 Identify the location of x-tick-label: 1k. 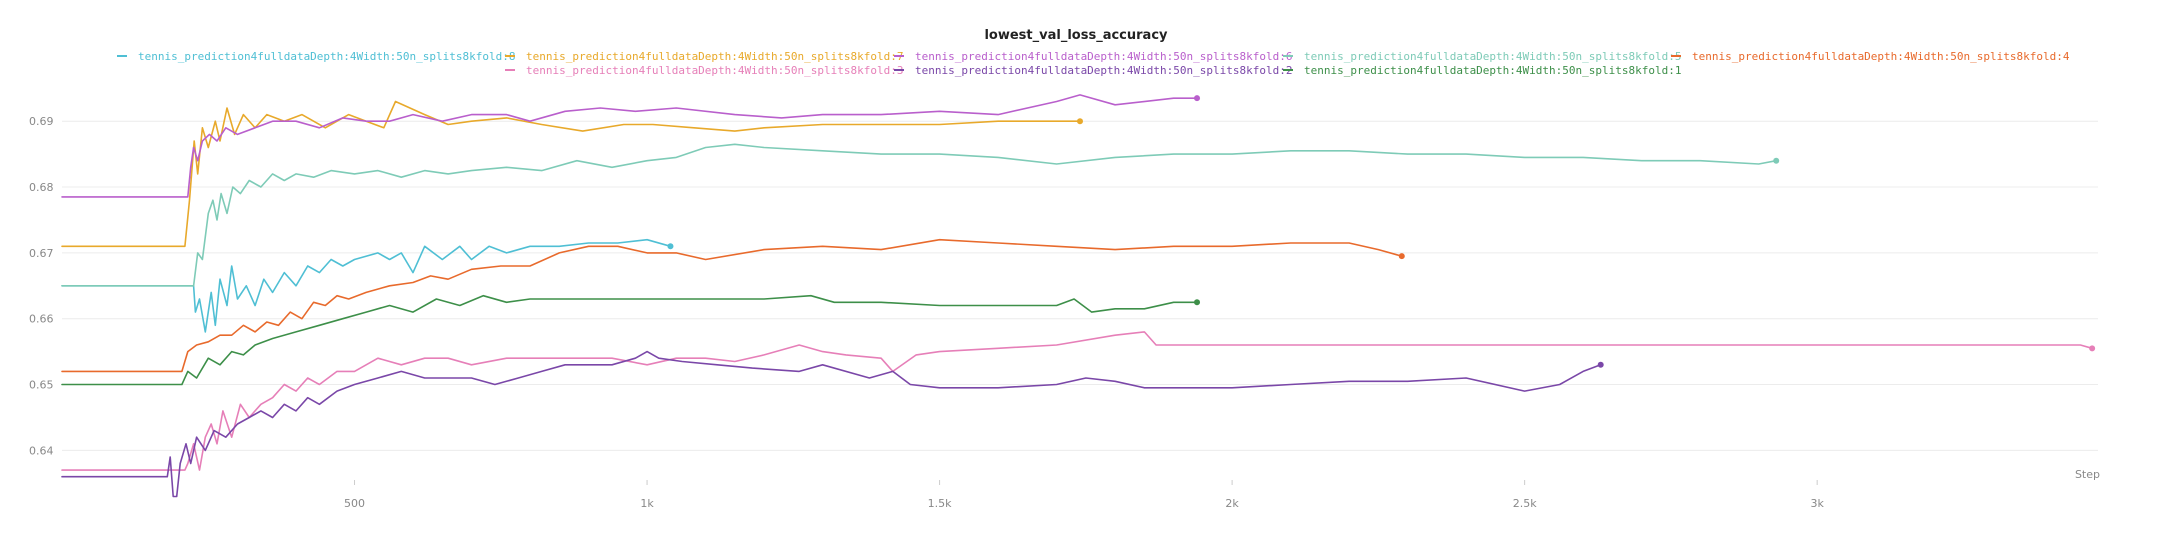
(647, 503).